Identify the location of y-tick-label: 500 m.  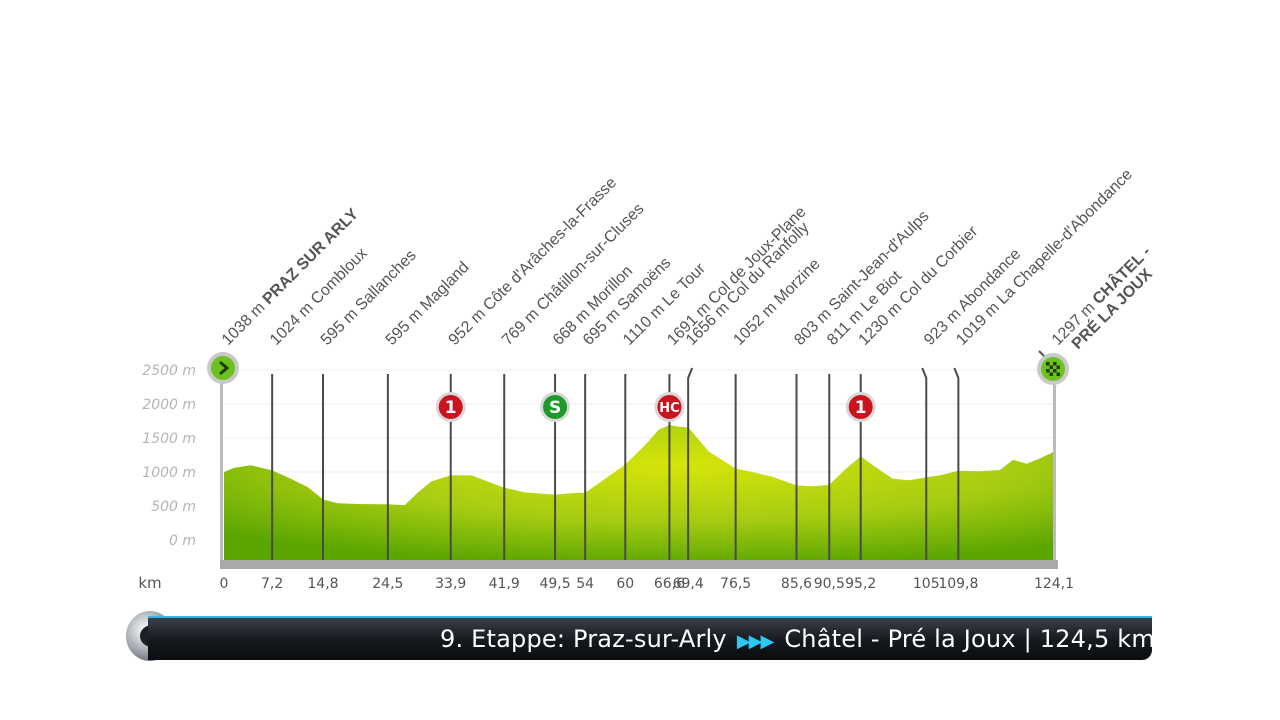
(173, 507).